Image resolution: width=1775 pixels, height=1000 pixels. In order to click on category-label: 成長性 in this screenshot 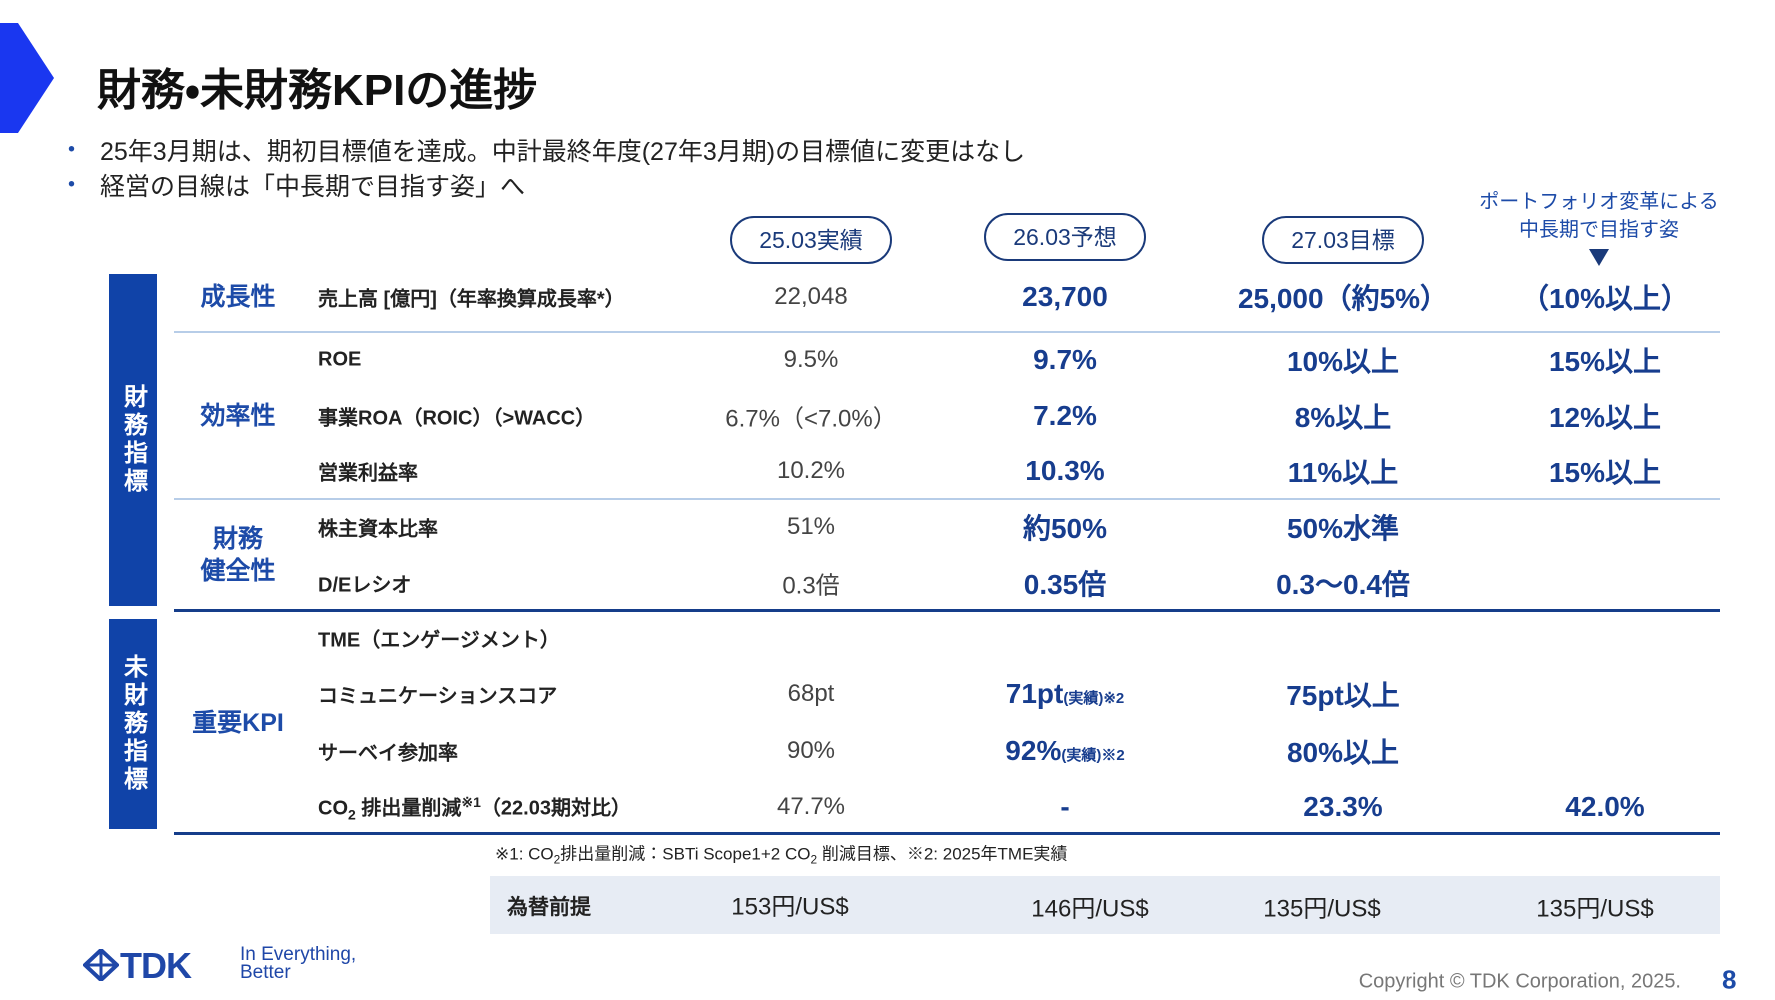, I will do `click(237, 297)`.